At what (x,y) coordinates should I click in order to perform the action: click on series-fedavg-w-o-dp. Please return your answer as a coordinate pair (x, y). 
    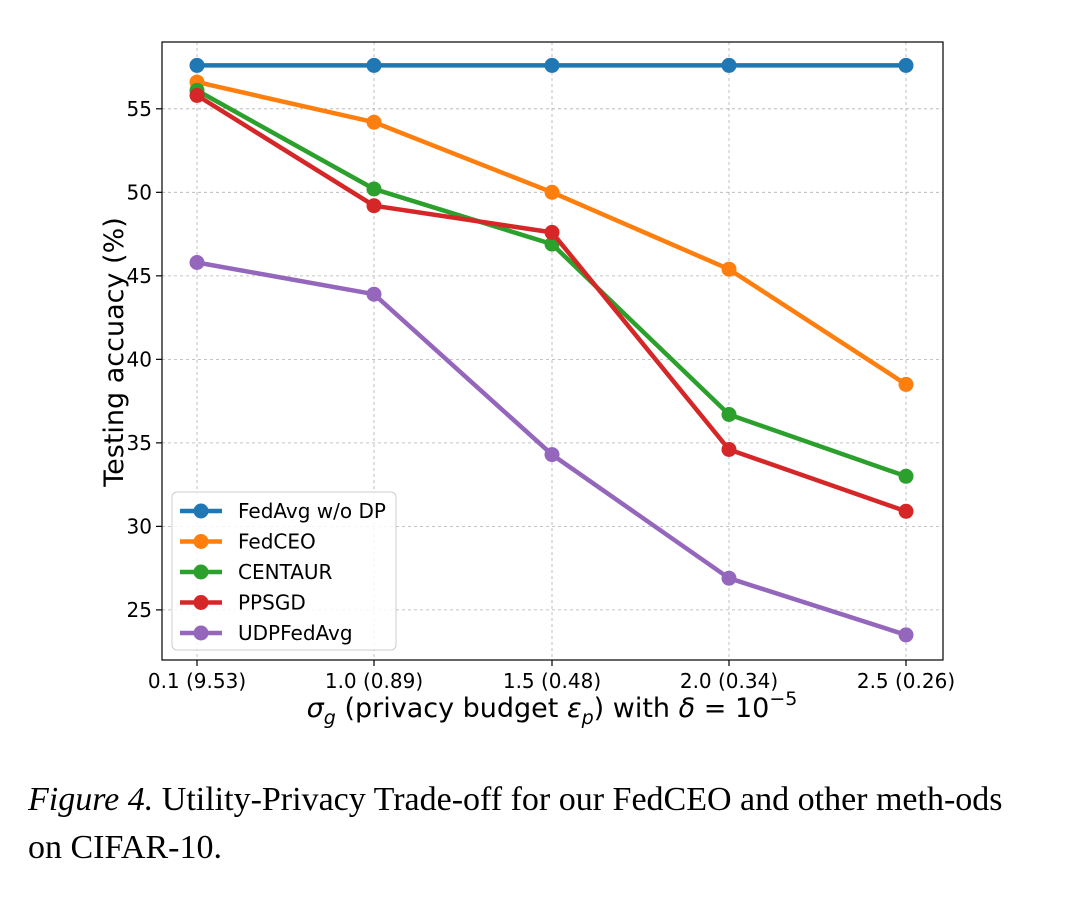
    Looking at the image, I should click on (551, 65).